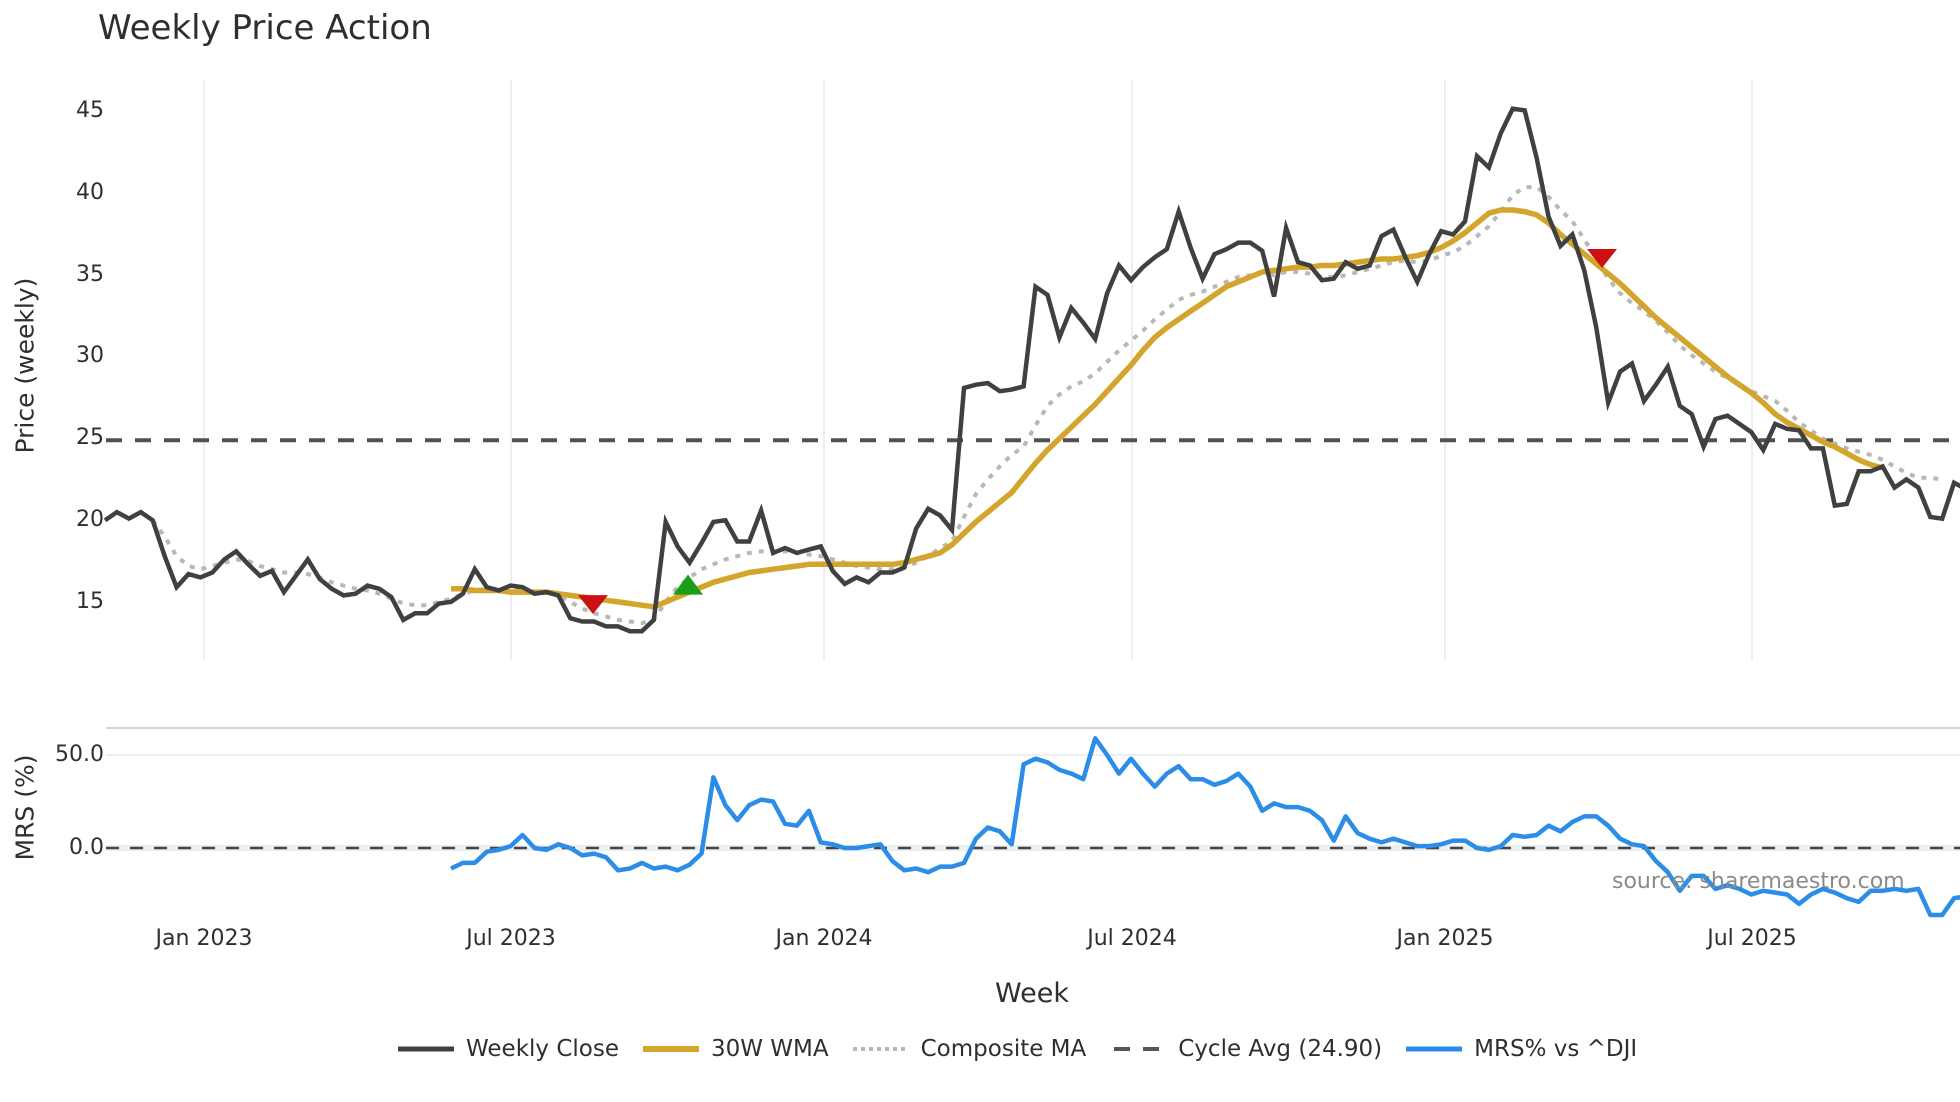  Describe the element at coordinates (265, 28) in the screenshot. I see `chart-title: Weekly Price Action` at that location.